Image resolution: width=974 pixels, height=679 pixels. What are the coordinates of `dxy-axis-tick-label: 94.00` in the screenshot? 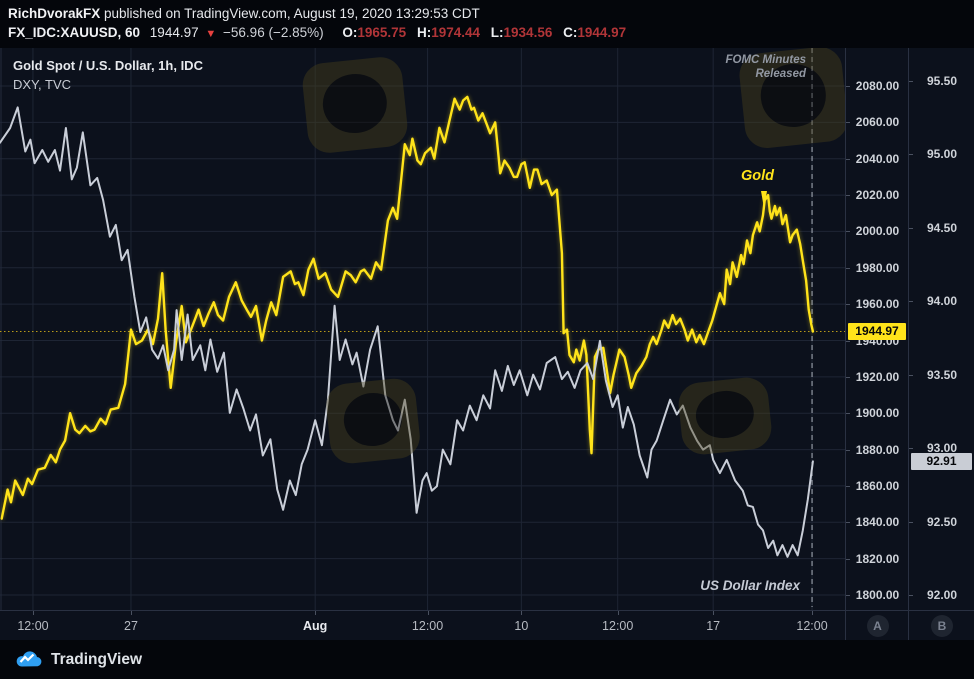 It's located at (942, 301).